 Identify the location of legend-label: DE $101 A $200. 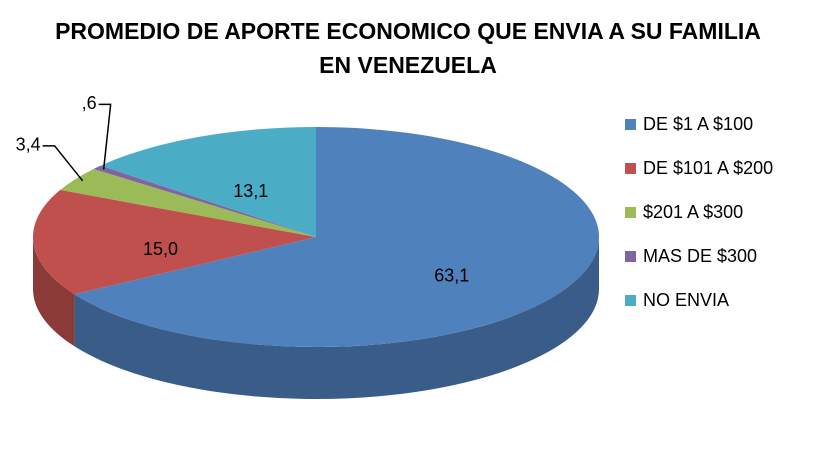
(708, 168).